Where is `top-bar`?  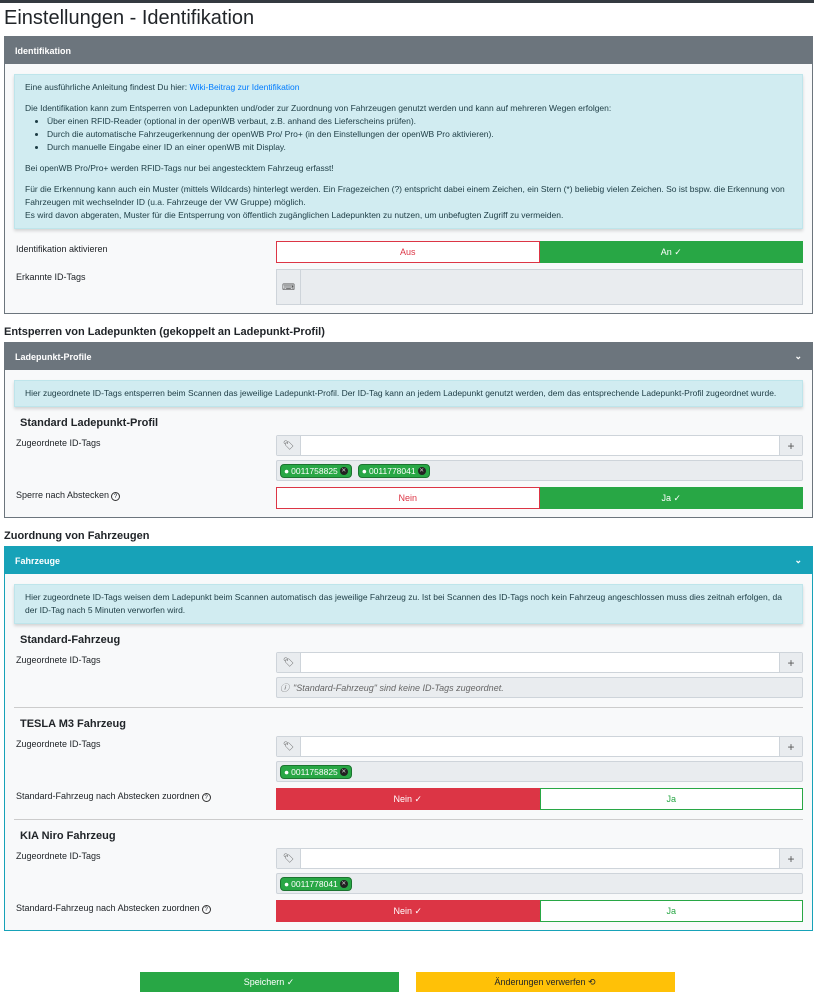
top-bar is located at coordinates (407, 1).